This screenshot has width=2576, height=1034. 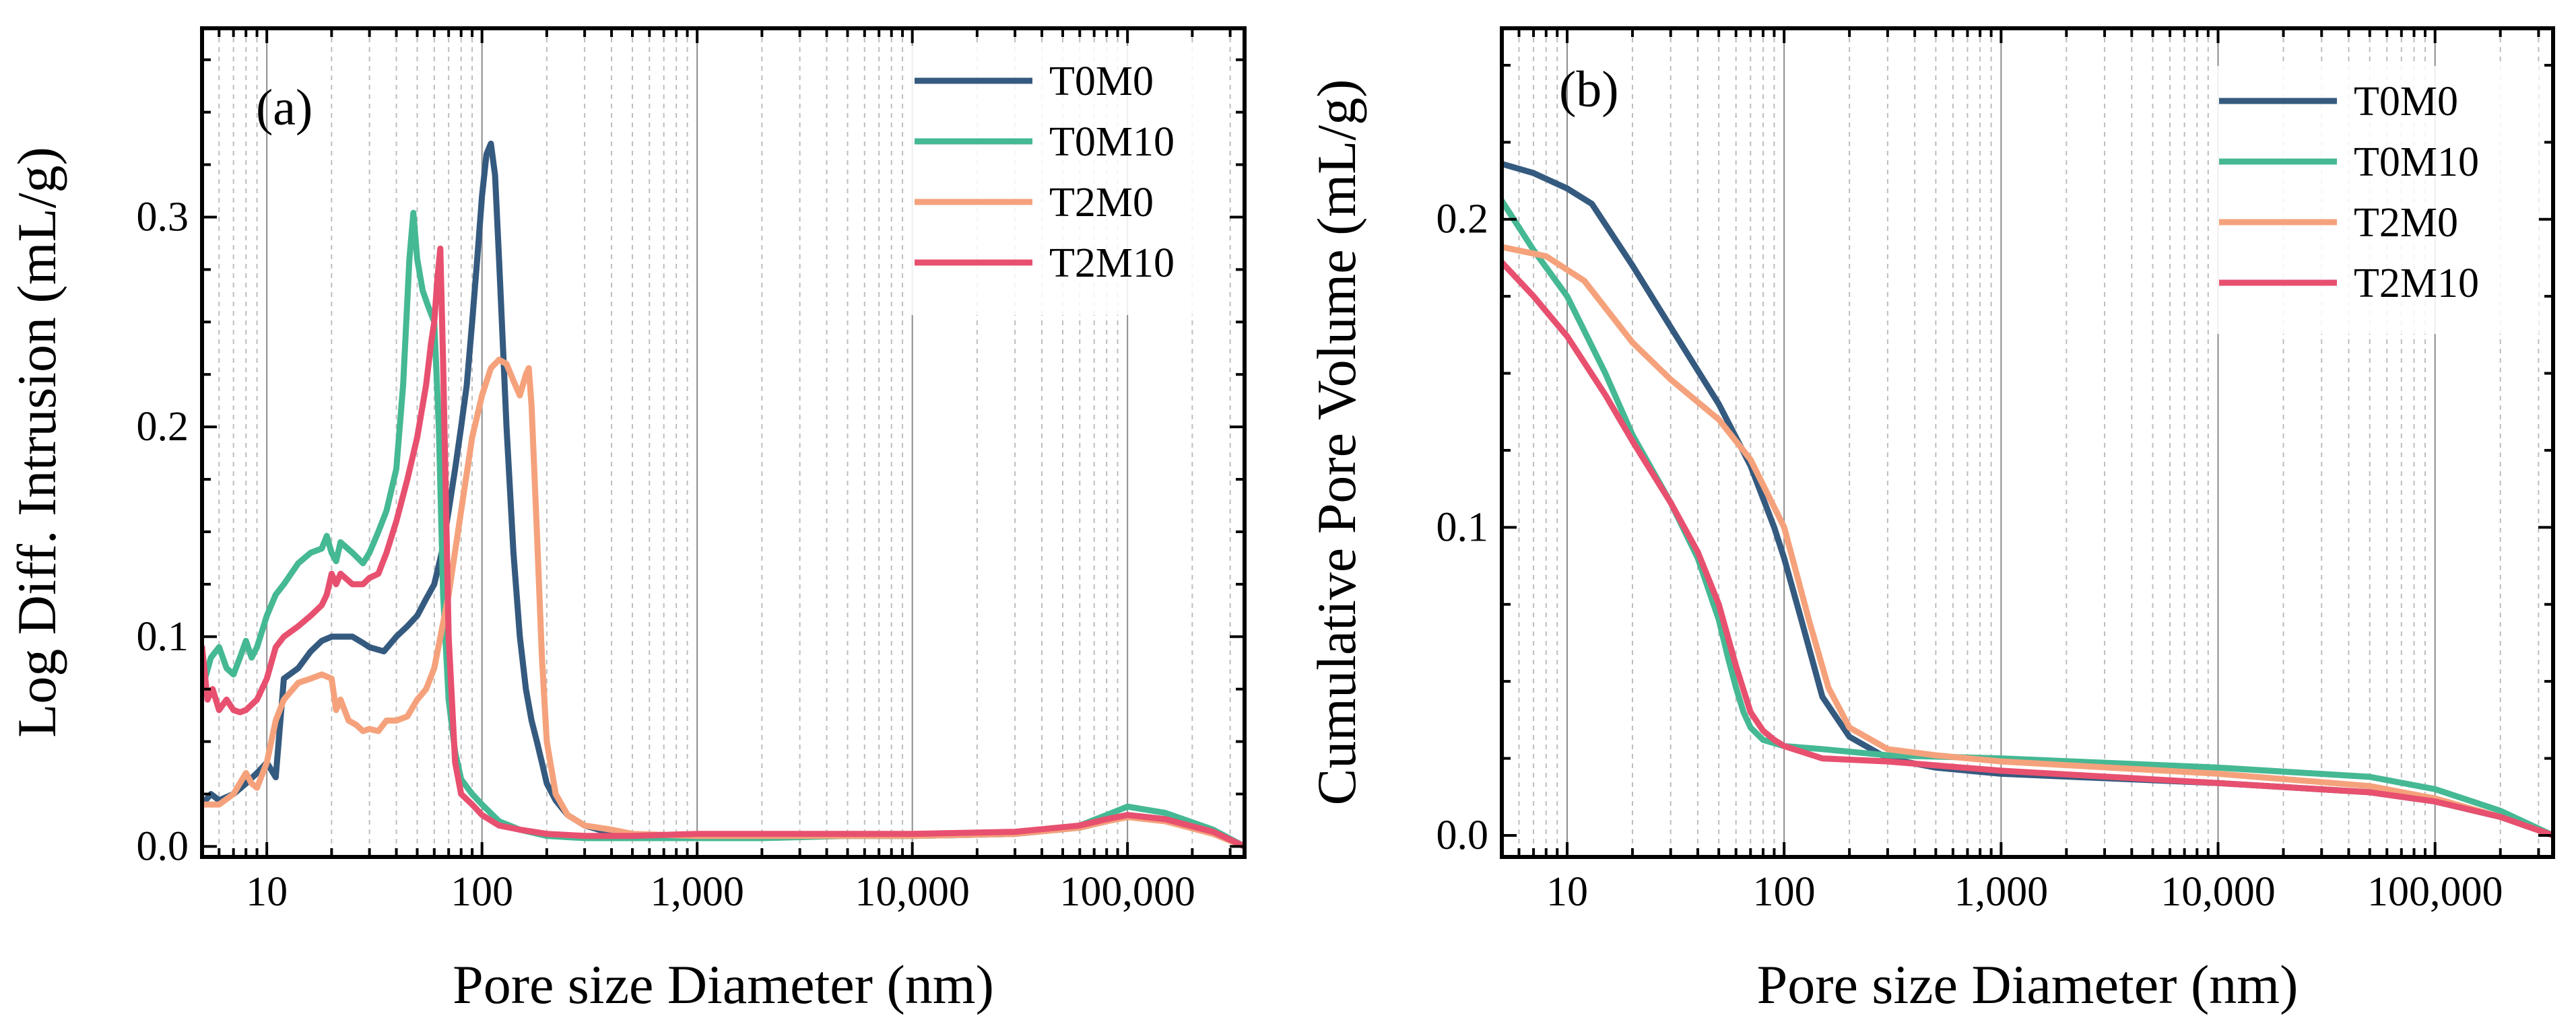 What do you see at coordinates (284, 107) in the screenshot?
I see `panel-label: (a)` at bounding box center [284, 107].